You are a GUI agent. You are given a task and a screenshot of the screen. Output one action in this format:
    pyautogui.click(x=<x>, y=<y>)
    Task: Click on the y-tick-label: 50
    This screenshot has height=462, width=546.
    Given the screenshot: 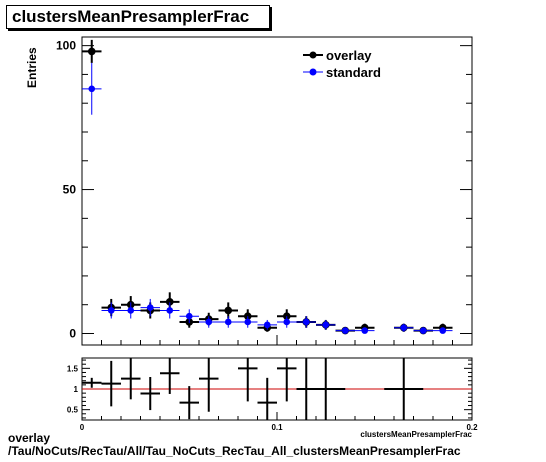 What is the action you would take?
    pyautogui.click(x=70, y=190)
    